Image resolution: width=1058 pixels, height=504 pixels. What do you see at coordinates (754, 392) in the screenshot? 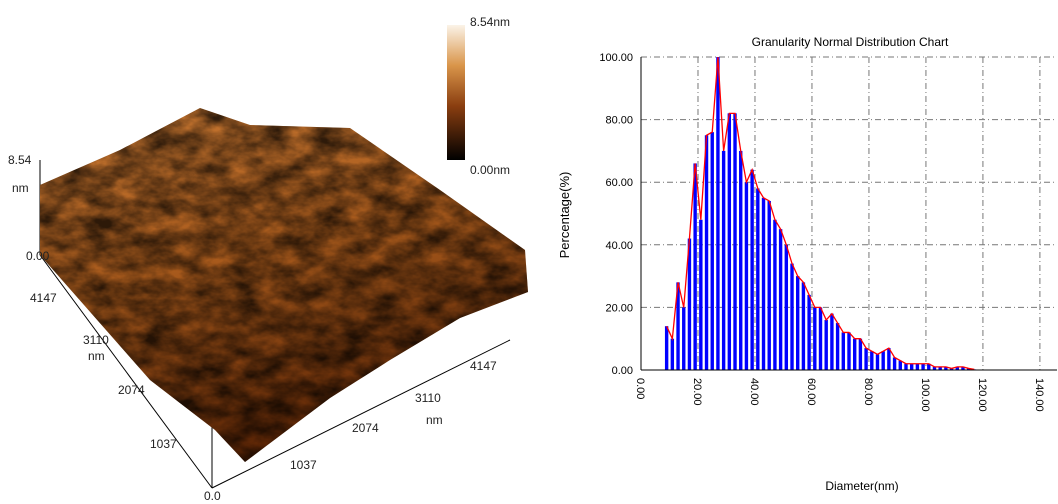
I see `x-tick-label: 40.00` at bounding box center [754, 392].